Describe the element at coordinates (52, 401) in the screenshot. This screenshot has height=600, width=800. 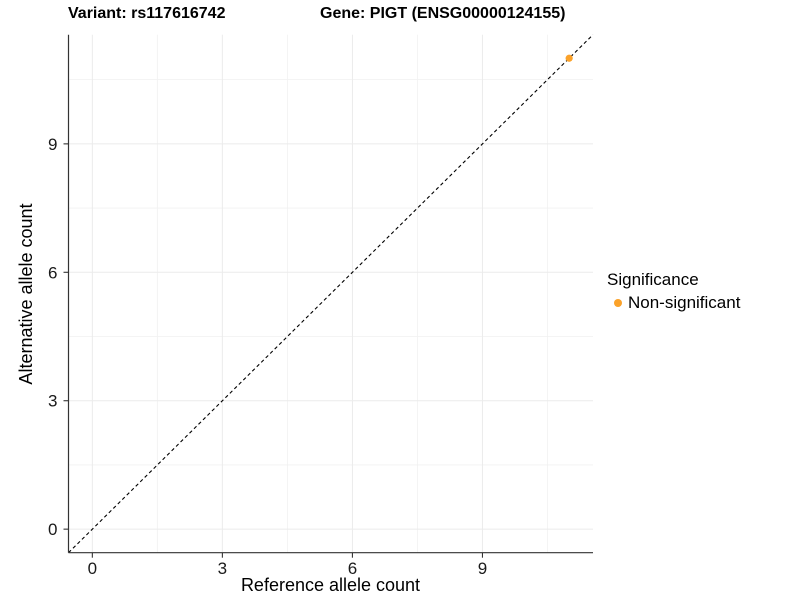
I see `y-tick-label: 3` at that location.